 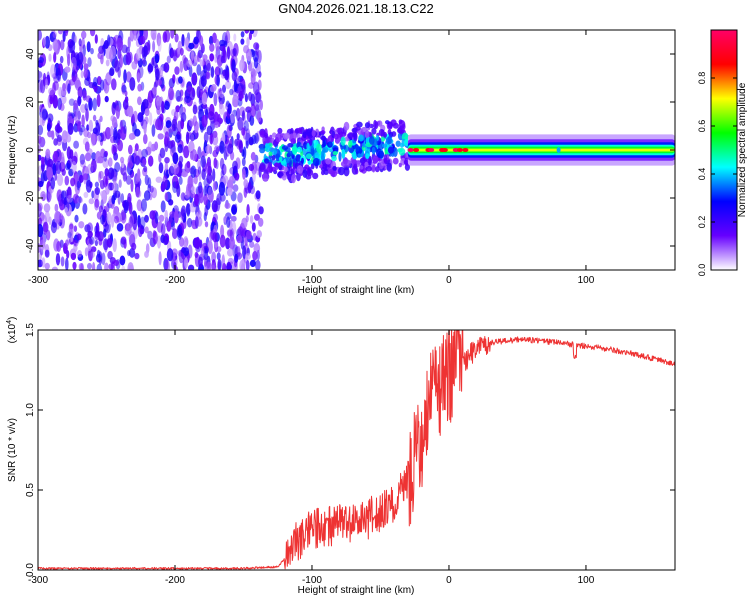 What do you see at coordinates (12, 450) in the screenshot?
I see `snr-y-axis-label: SNR (10 * v/v)` at bounding box center [12, 450].